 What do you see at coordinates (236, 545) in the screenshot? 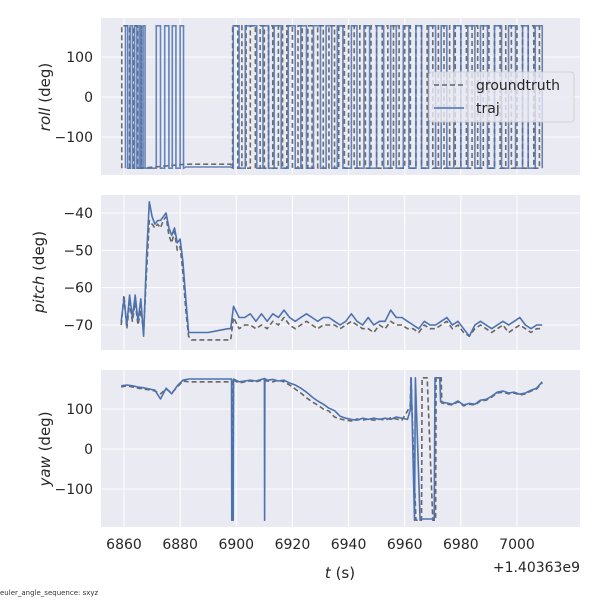
I see `xtick-label: 6900` at bounding box center [236, 545].